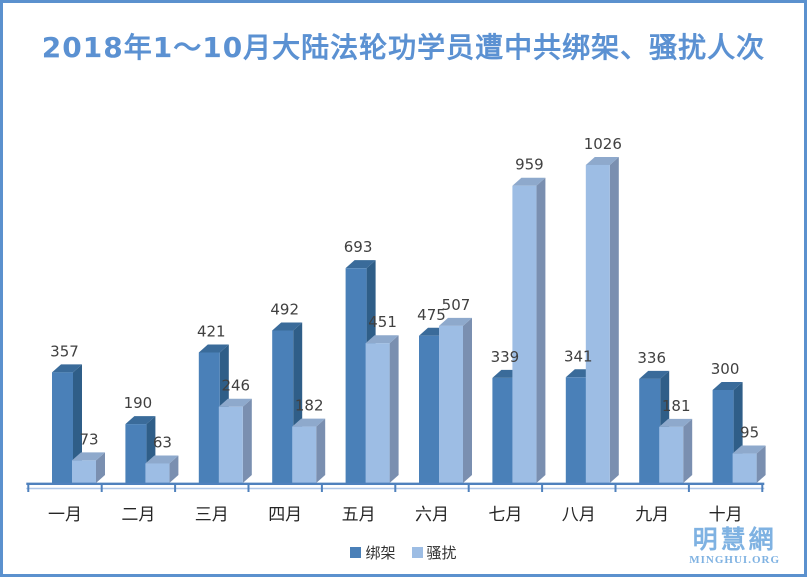 The height and width of the screenshot is (580, 807). What do you see at coordinates (321, 450) in the screenshot?
I see `bar-side-s2-cat4` at bounding box center [321, 450].